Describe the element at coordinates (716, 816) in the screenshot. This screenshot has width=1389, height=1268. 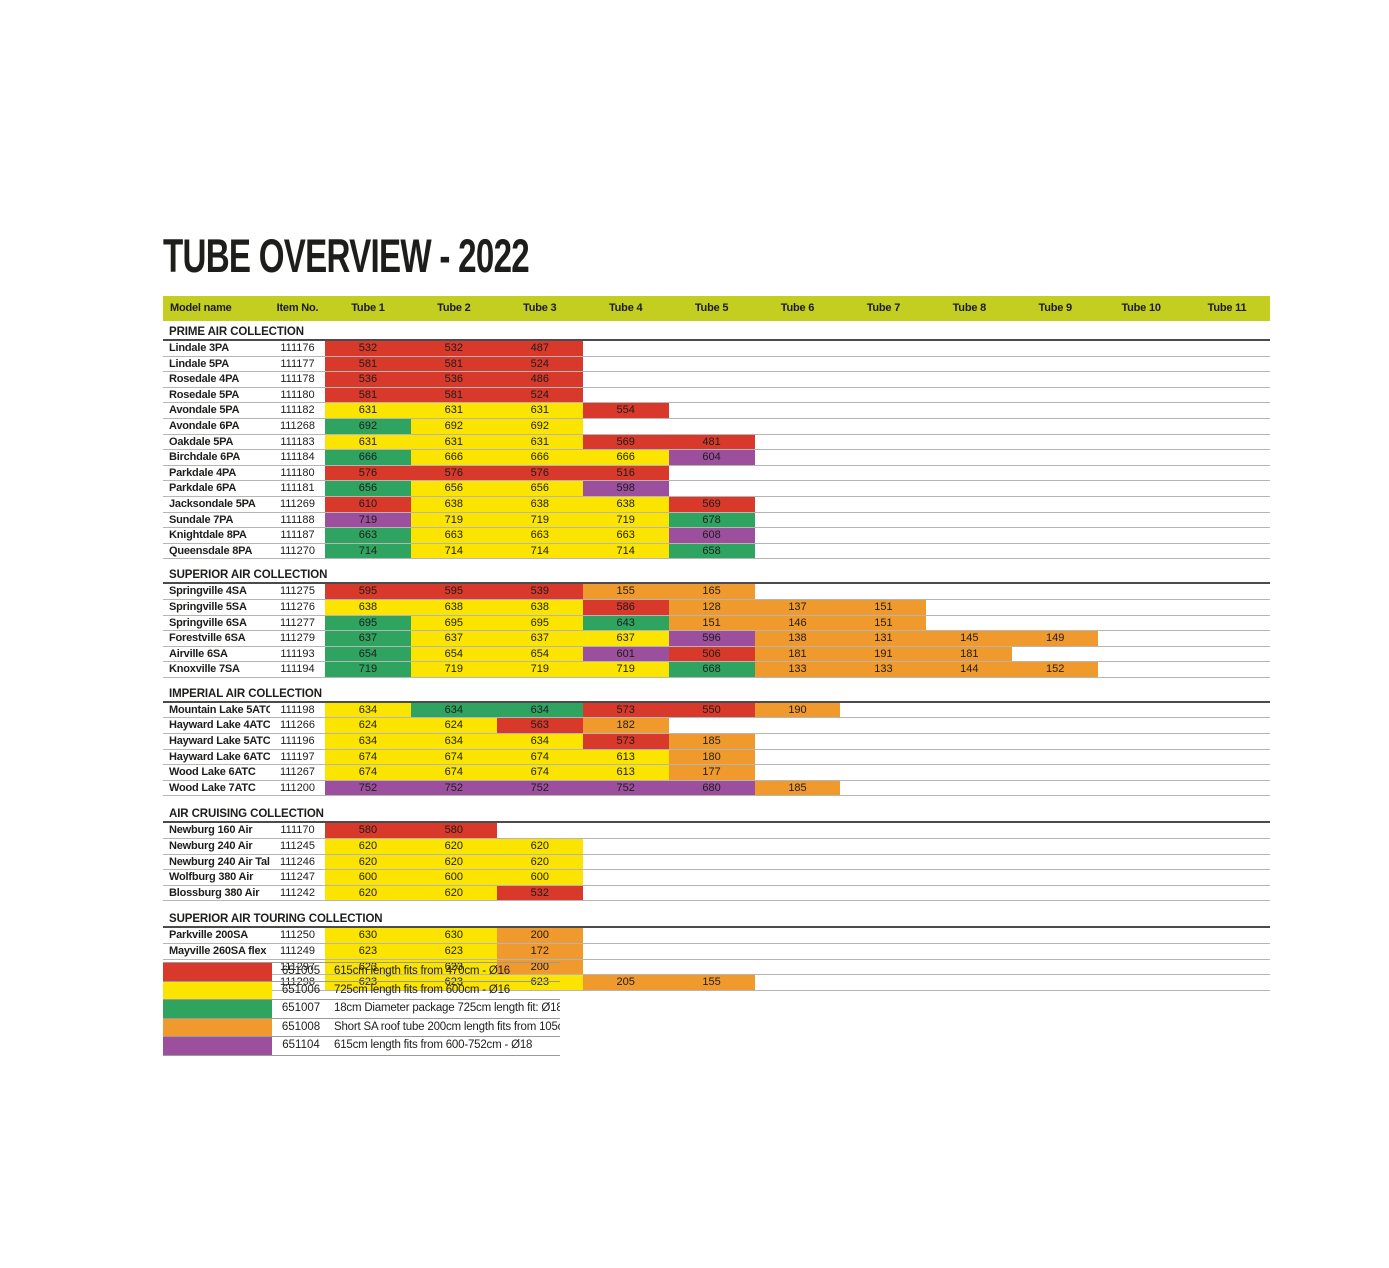
I see `section-header: AIR CRUISING COLLECTION` at that location.